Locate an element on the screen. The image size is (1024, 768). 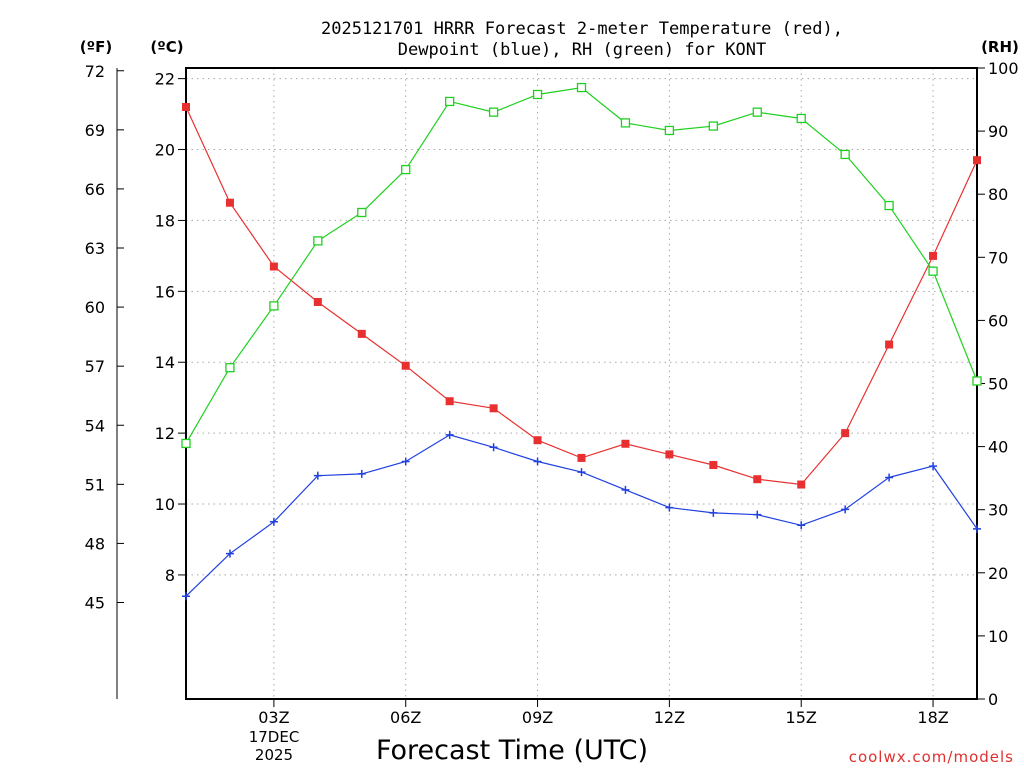
fahrenheit-tick-label-66: 66 is located at coordinates (95, 189).